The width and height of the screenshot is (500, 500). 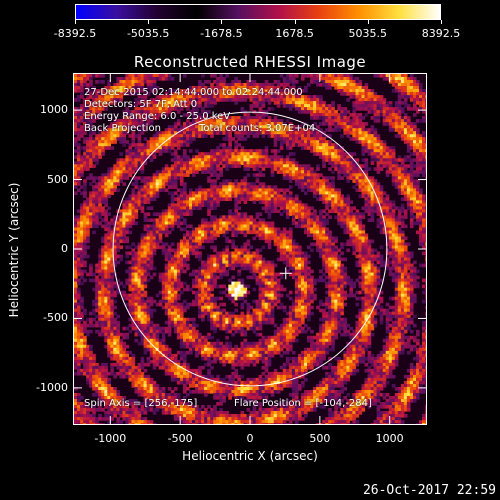 What do you see at coordinates (389, 438) in the screenshot?
I see `x-tick-label: 1000` at bounding box center [389, 438].